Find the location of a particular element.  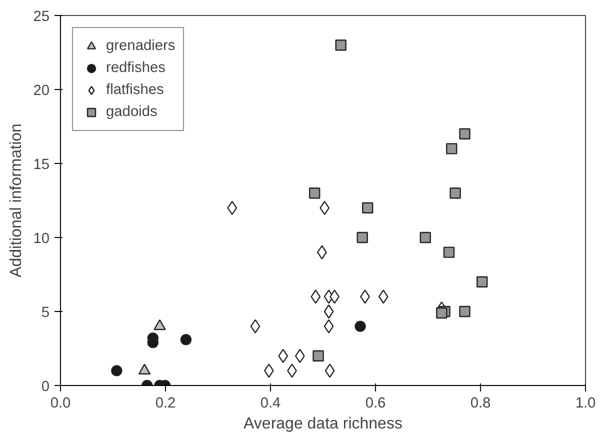

x-tick-label: 0.0 is located at coordinates (60, 404).